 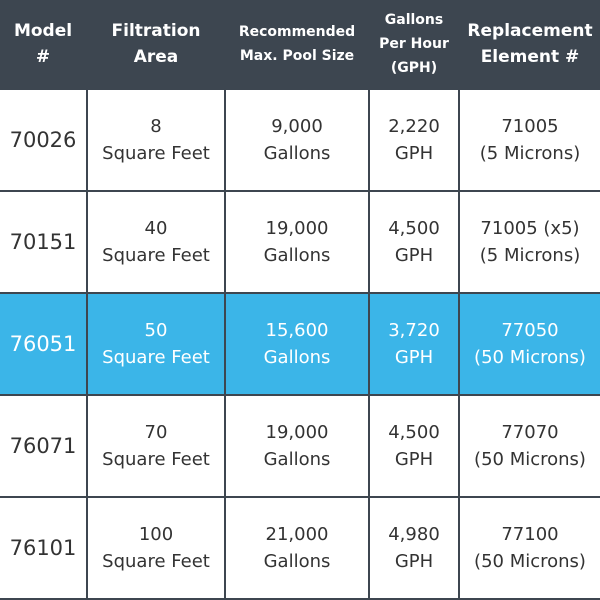 What do you see at coordinates (530, 446) in the screenshot?
I see `cell-element: 77070 (50 Microns)` at bounding box center [530, 446].